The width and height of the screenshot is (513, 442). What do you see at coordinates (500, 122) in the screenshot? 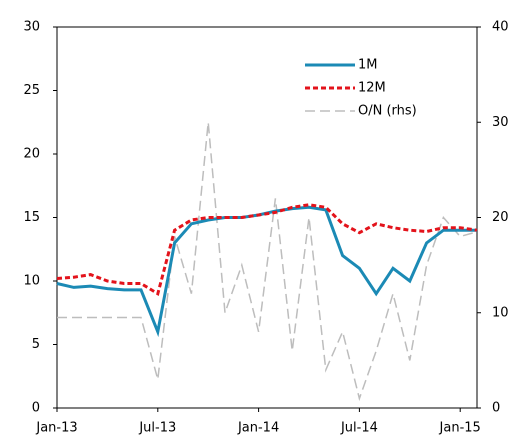
I see `y2-tick-label: 30` at bounding box center [500, 122].